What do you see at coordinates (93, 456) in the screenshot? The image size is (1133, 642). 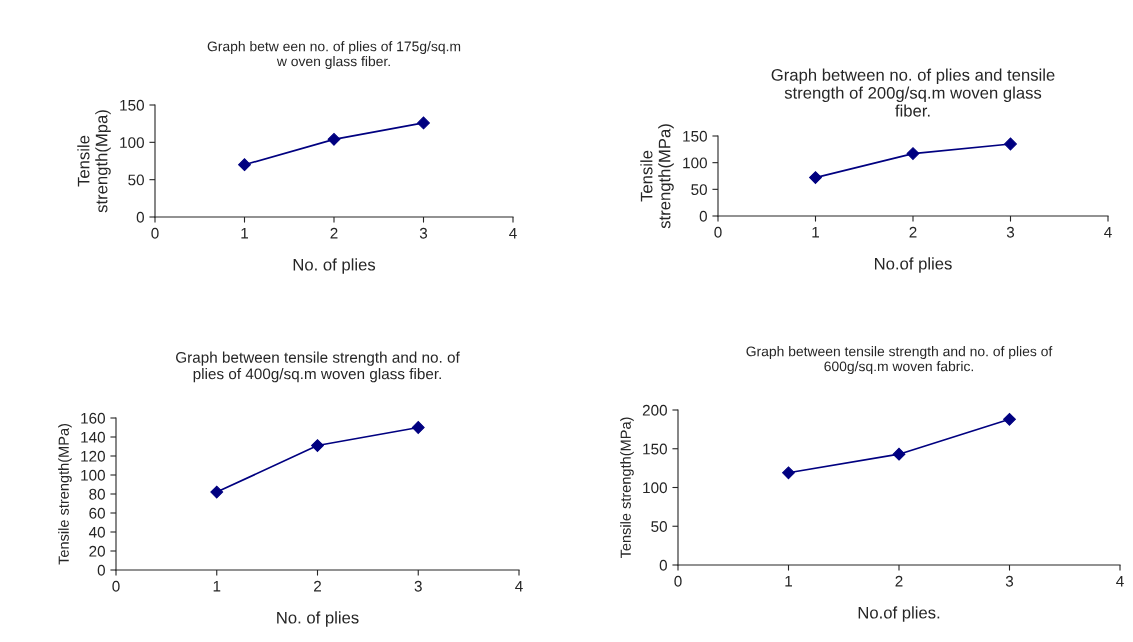 I see `y-tick-label: 120` at bounding box center [93, 456].